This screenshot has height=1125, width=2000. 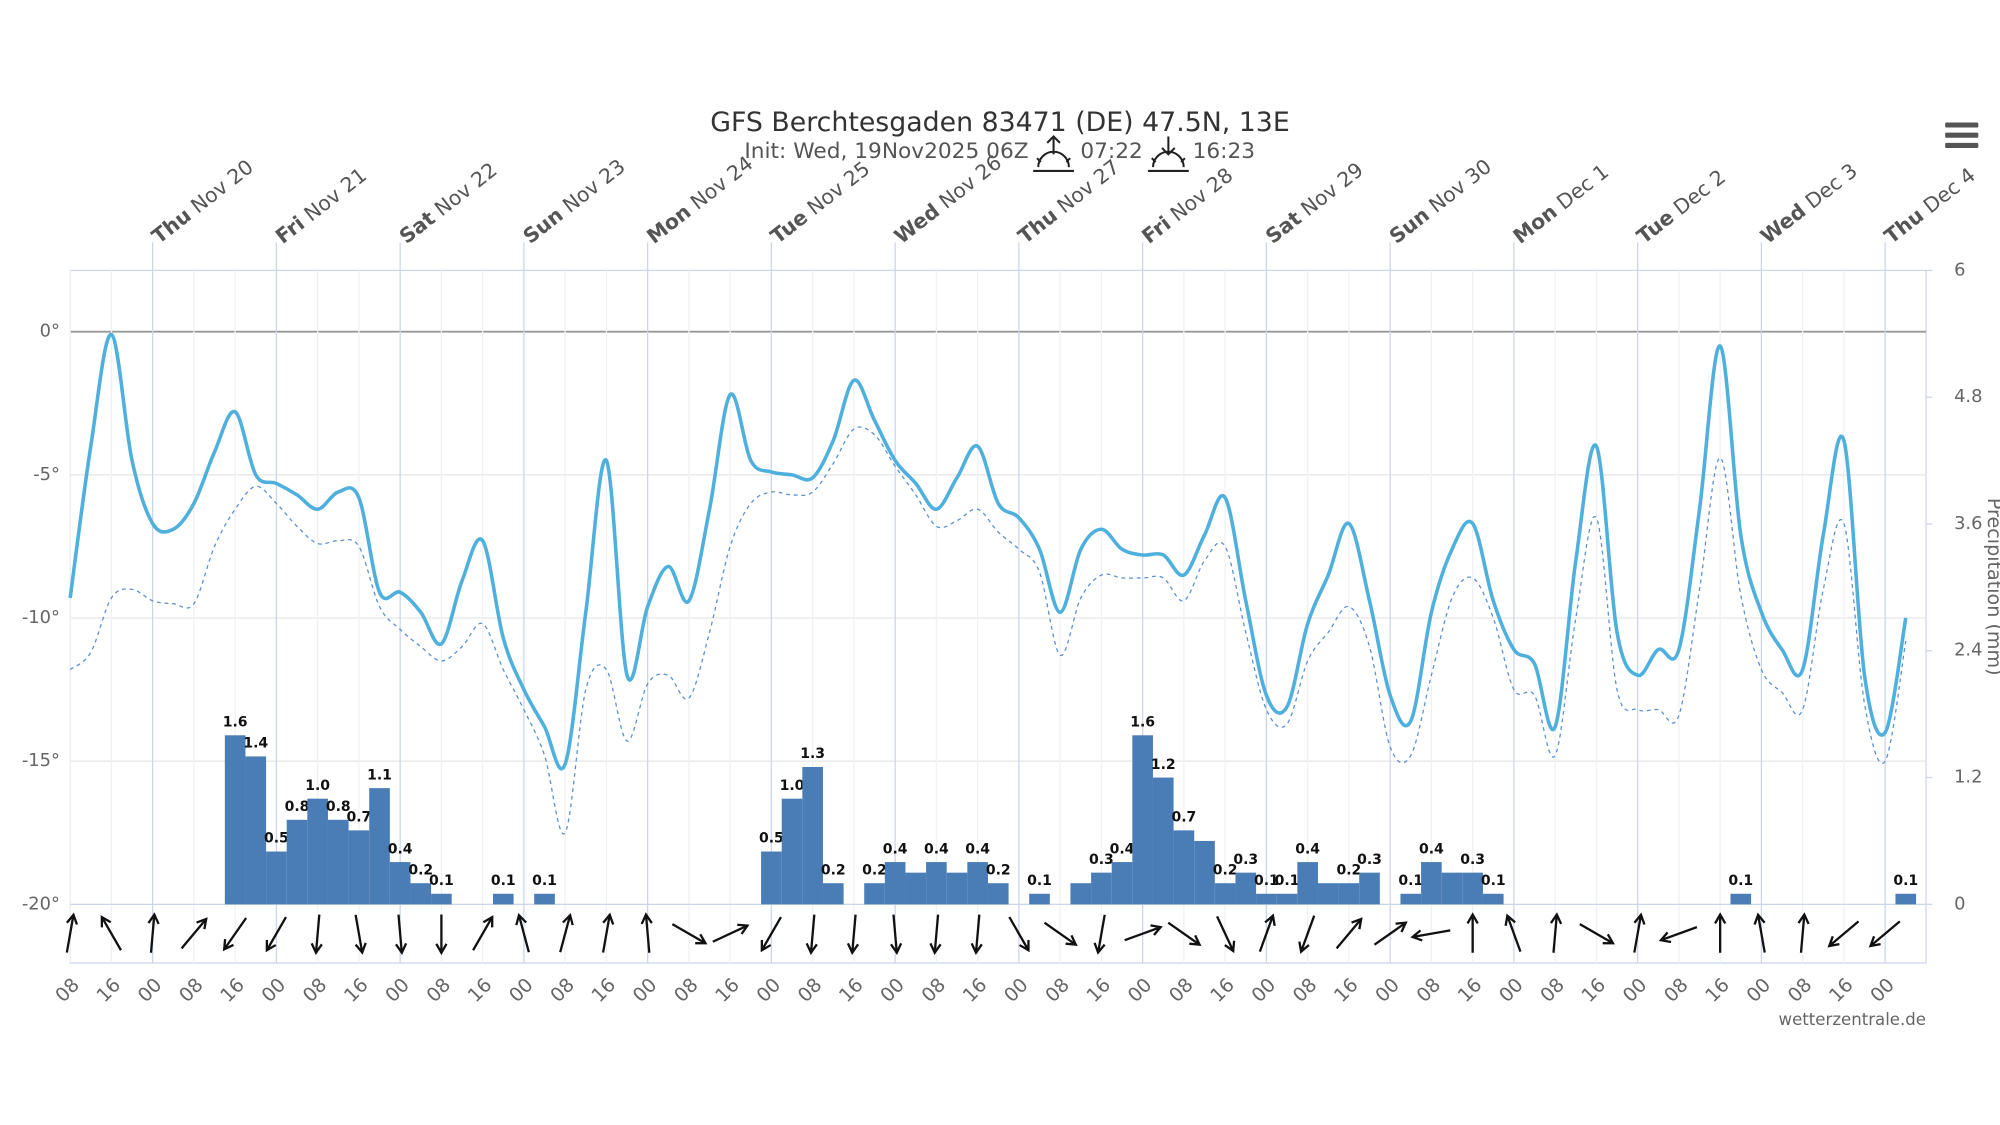 What do you see at coordinates (1681, 207) in the screenshot?
I see `day-label: Tue Dec 2` at bounding box center [1681, 207].